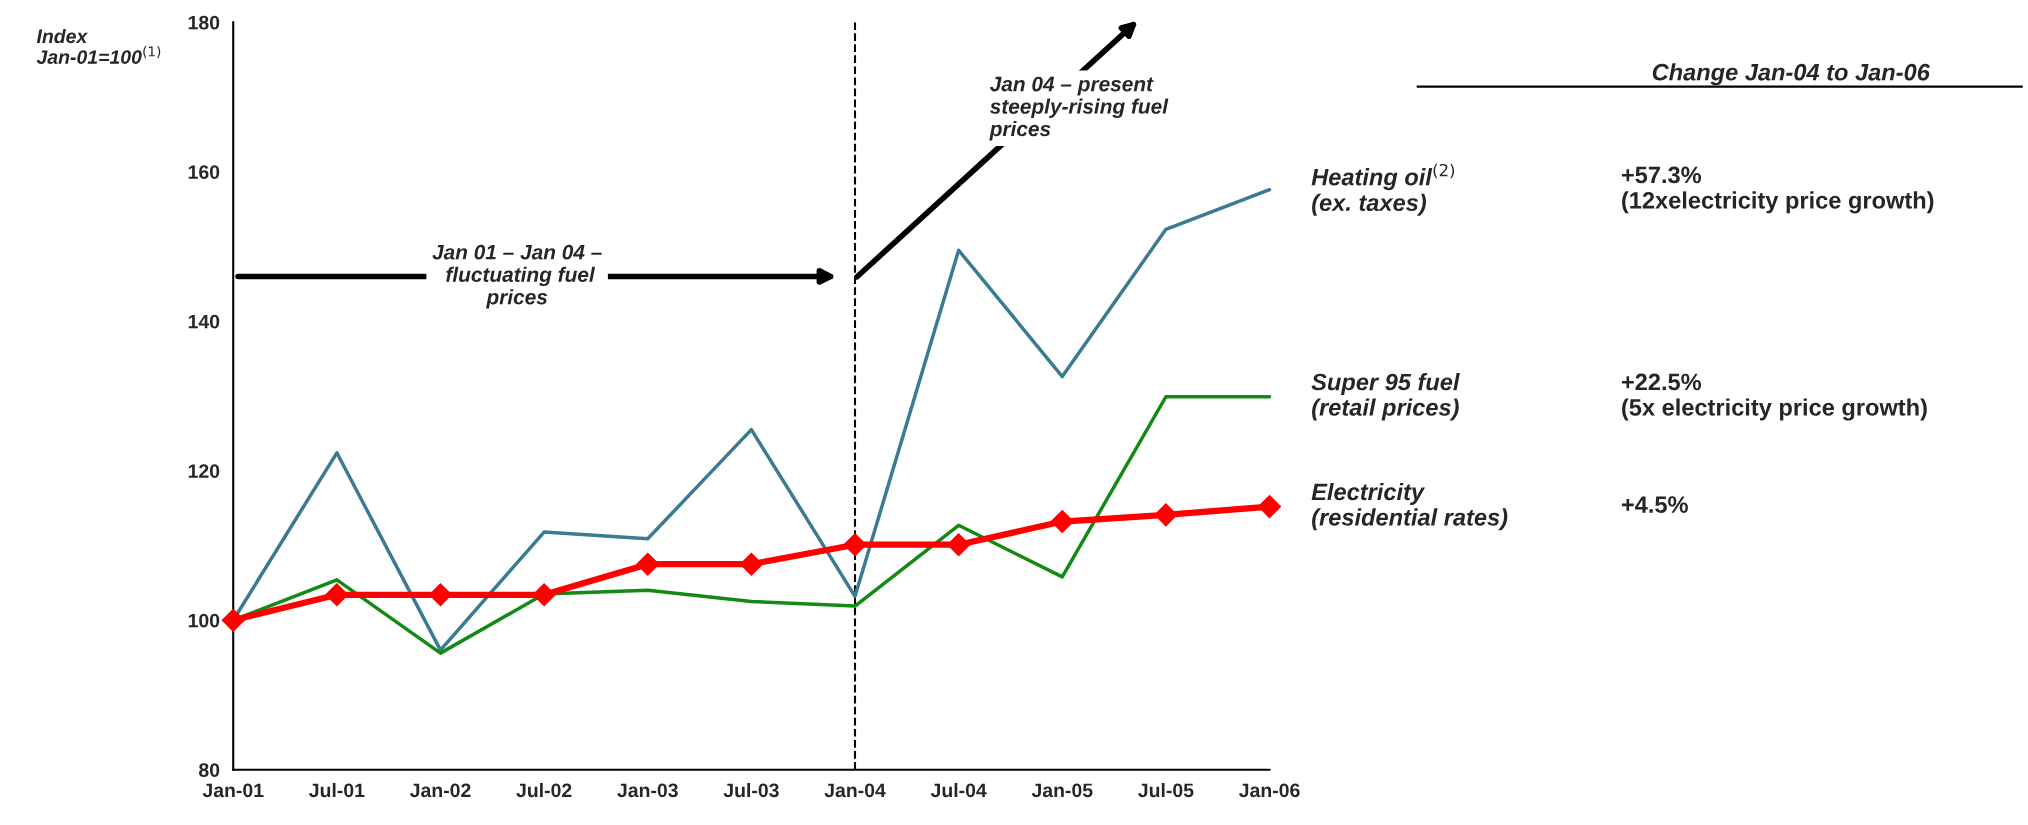 This screenshot has width=2028, height=825. Describe the element at coordinates (751, 790) in the screenshot. I see `x-tick-label: Jul-03` at that location.